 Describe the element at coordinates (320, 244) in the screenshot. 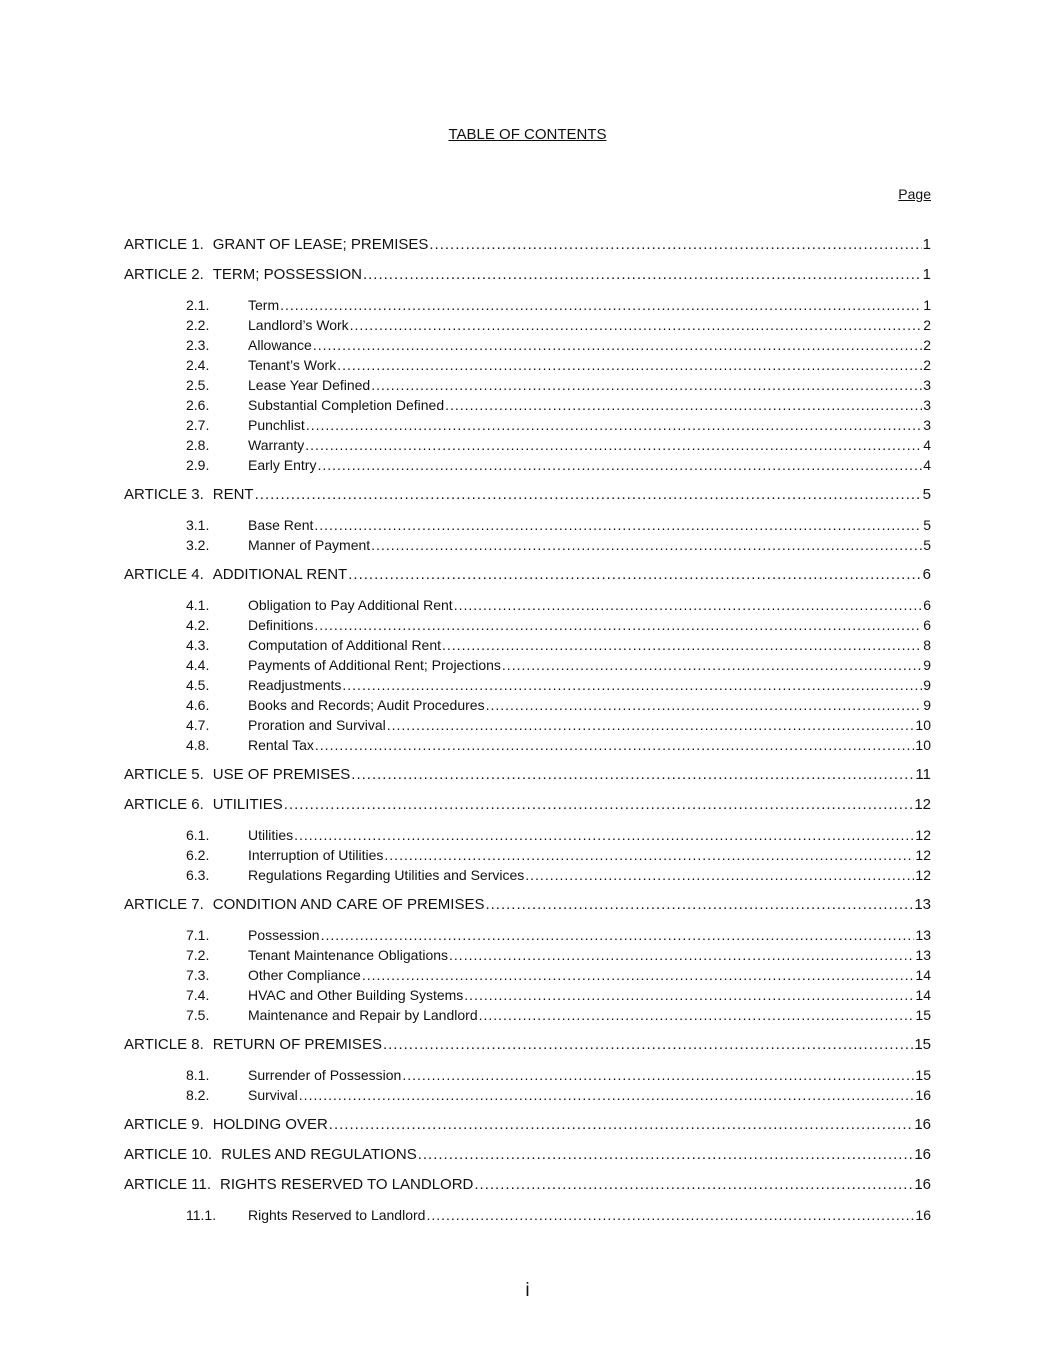

I see `entry-title: GRANT OF LEASE; PREMISES` at that location.